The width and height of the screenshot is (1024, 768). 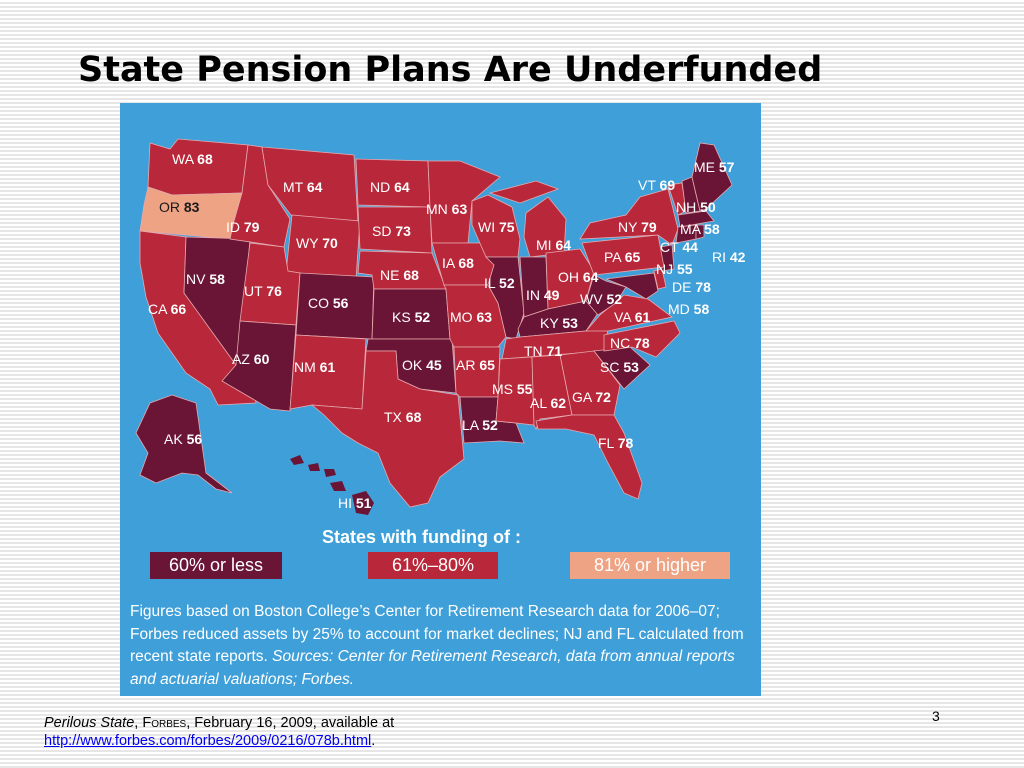 I want to click on state-label-tn: TN 71, so click(x=543, y=351).